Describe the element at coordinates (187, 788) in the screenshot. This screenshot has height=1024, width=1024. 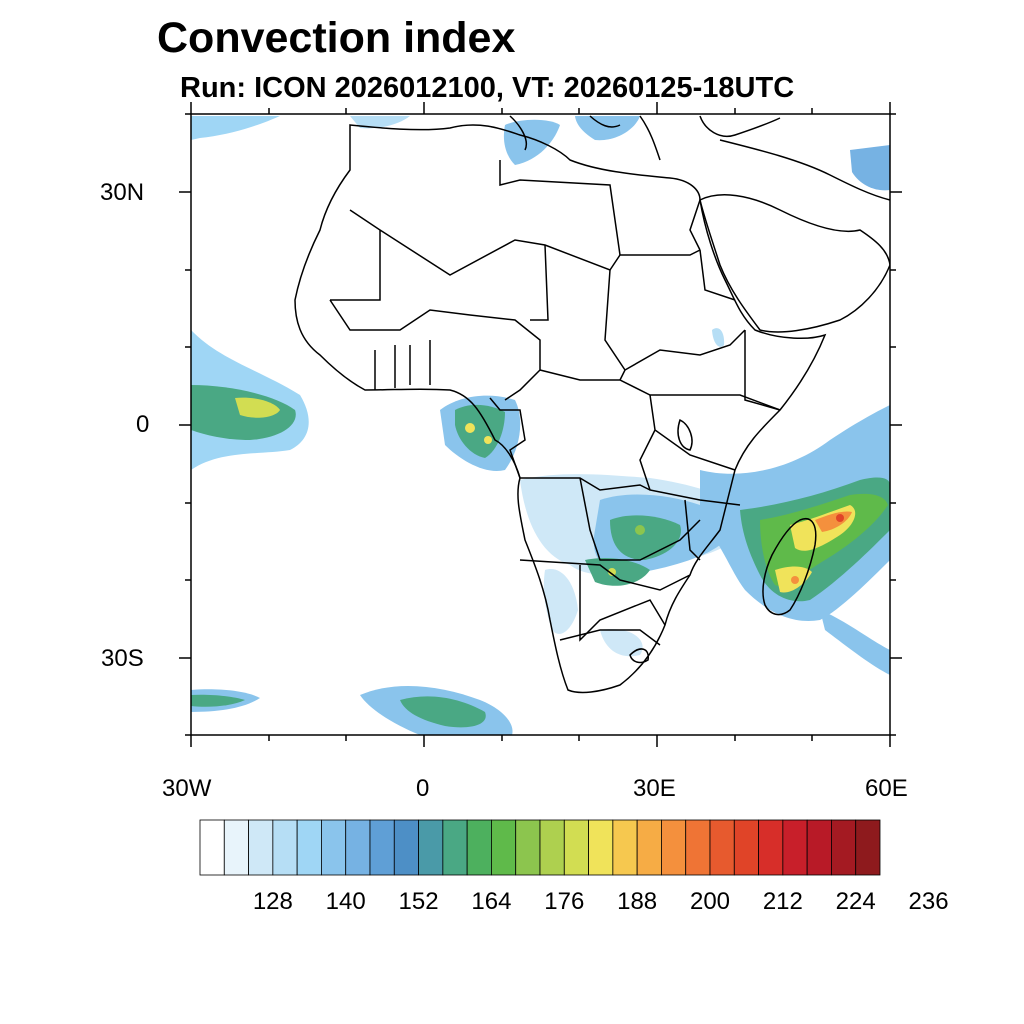
I see `lon-label-30w: 30W` at that location.